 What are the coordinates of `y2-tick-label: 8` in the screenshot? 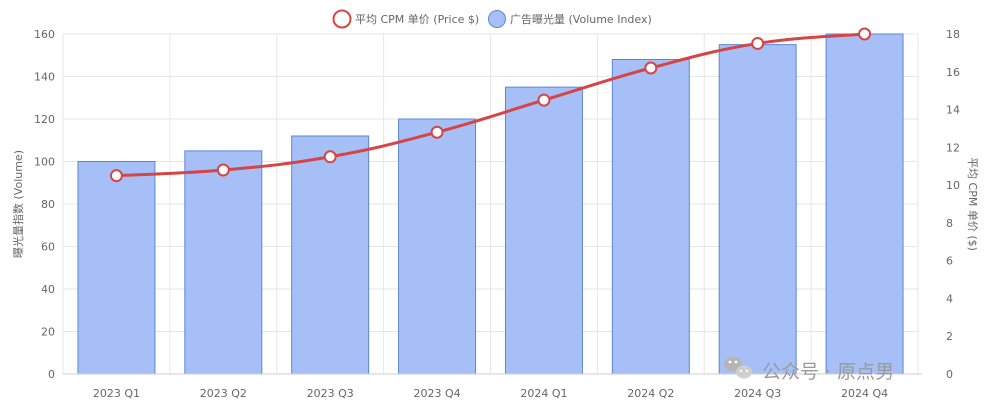 It's located at (949, 223).